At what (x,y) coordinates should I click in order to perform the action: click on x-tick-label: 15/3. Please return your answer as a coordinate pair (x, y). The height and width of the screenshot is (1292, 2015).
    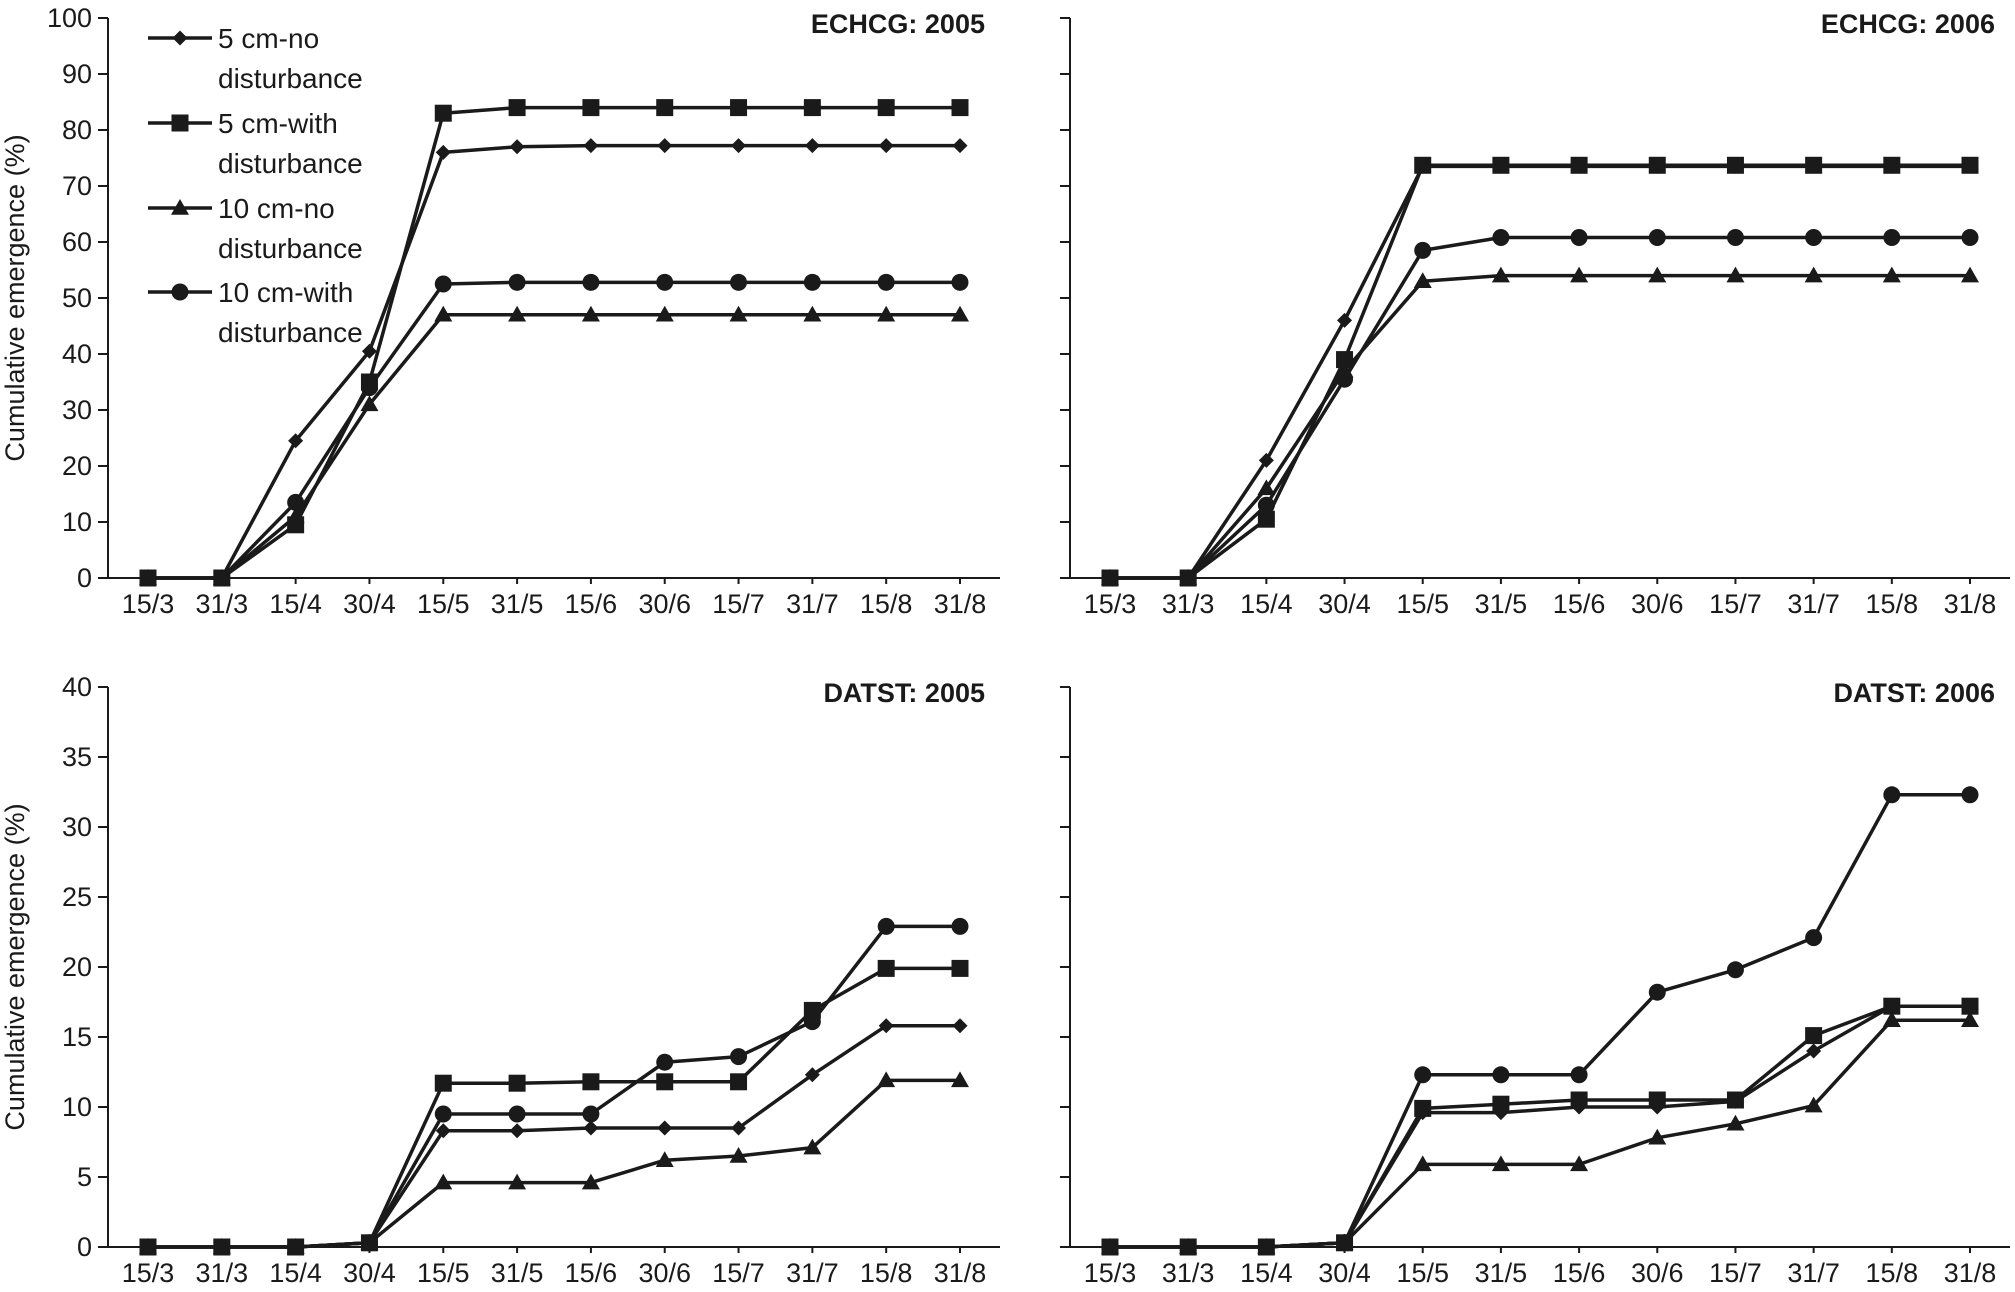
    Looking at the image, I should click on (1110, 604).